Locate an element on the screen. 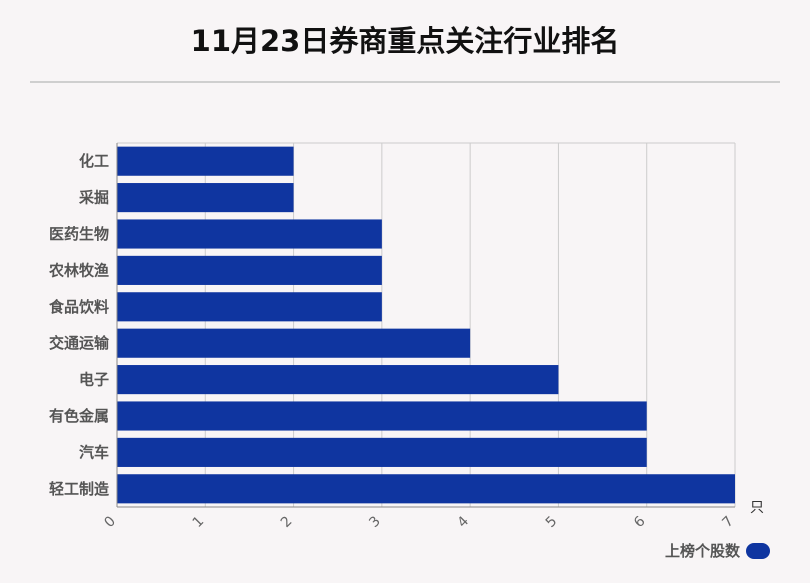  legend-swatch is located at coordinates (758, 550).